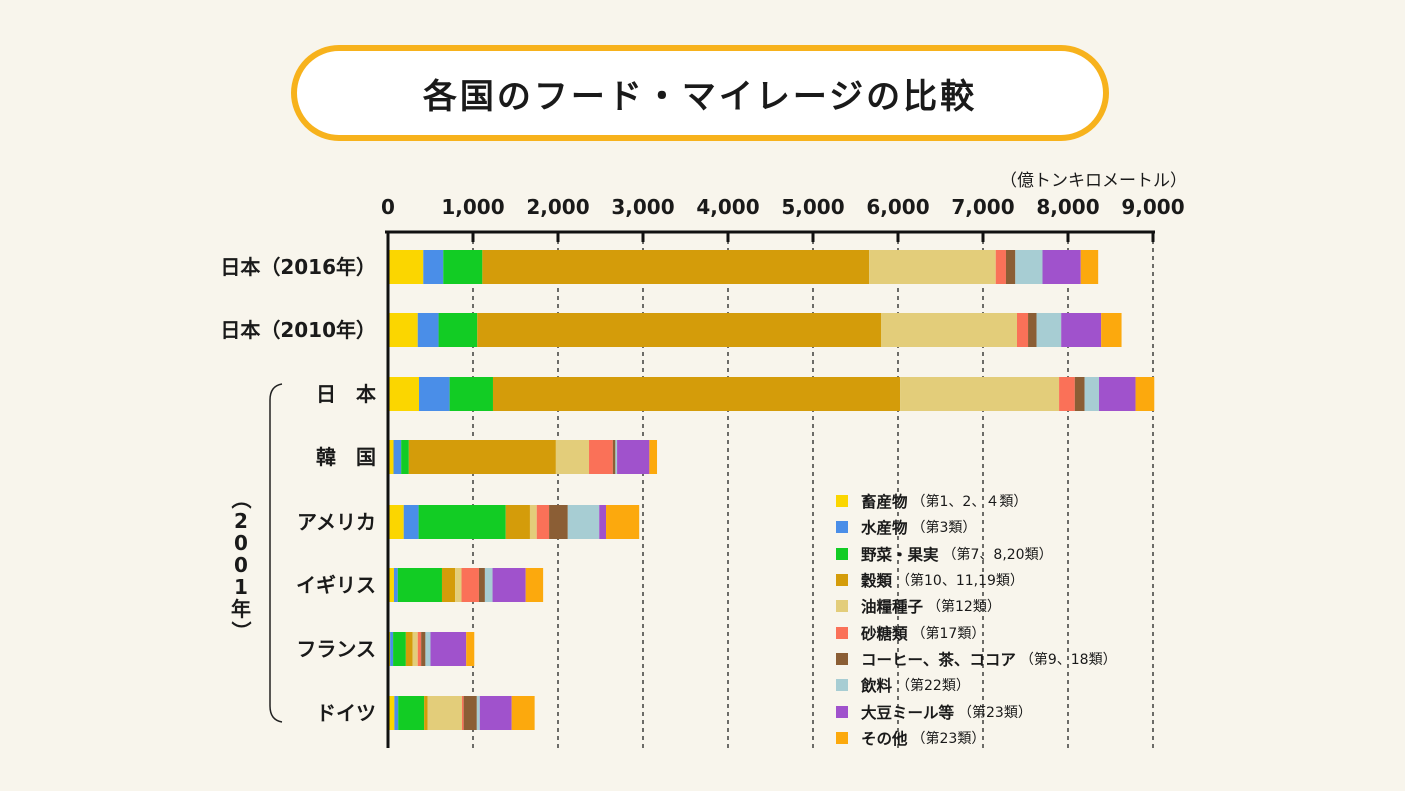 The width and height of the screenshot is (1405, 791). What do you see at coordinates (960, 581) in the screenshot?
I see `legend-note: （第10、11,19類）` at bounding box center [960, 581].